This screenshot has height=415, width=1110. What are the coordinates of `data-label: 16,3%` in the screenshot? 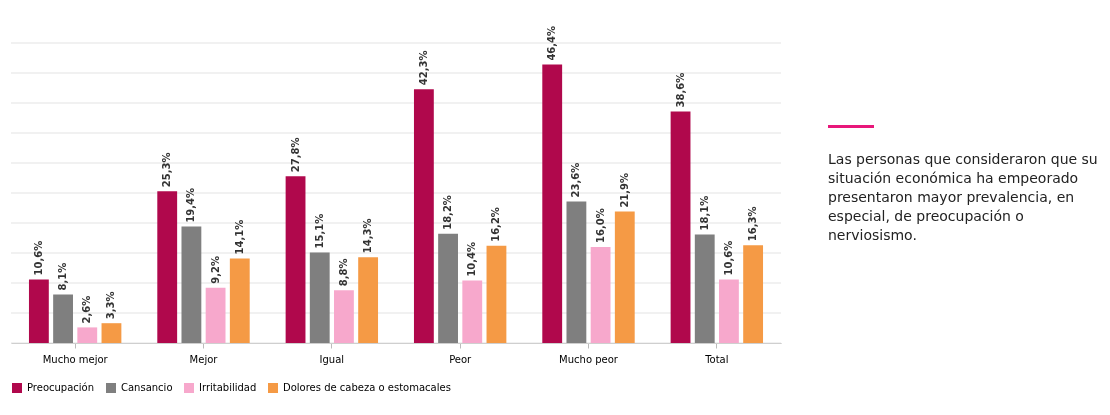 It's located at (753, 224).